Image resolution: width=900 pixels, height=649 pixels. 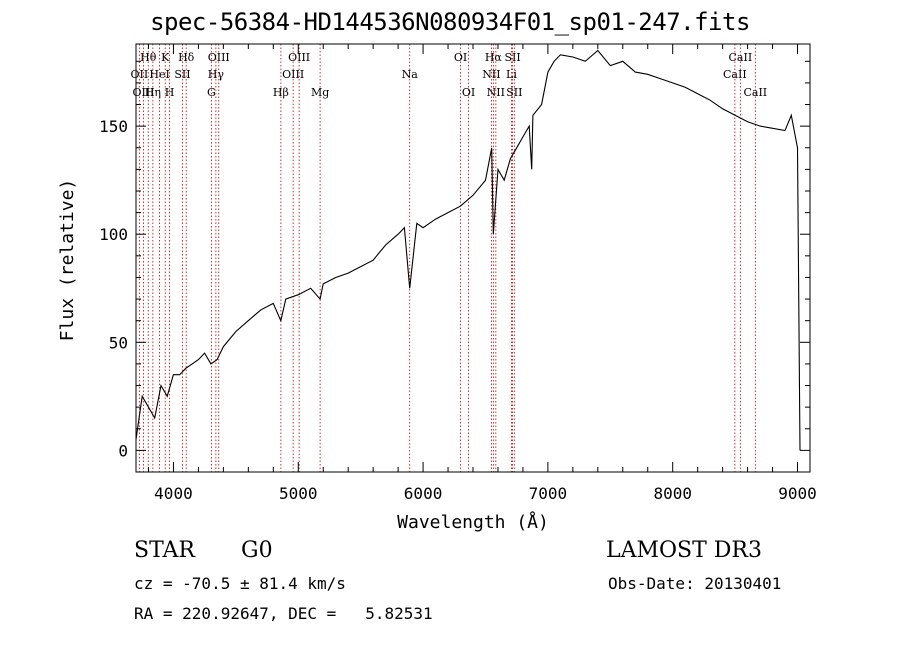 What do you see at coordinates (123, 450) in the screenshot?
I see `y-tick-label-0: 0` at bounding box center [123, 450].